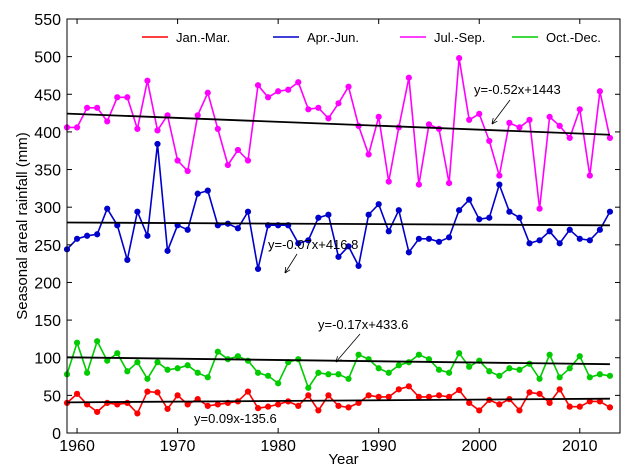  Describe the element at coordinates (47, 359) in the screenshot. I see `y-tick-label: 100` at that location.